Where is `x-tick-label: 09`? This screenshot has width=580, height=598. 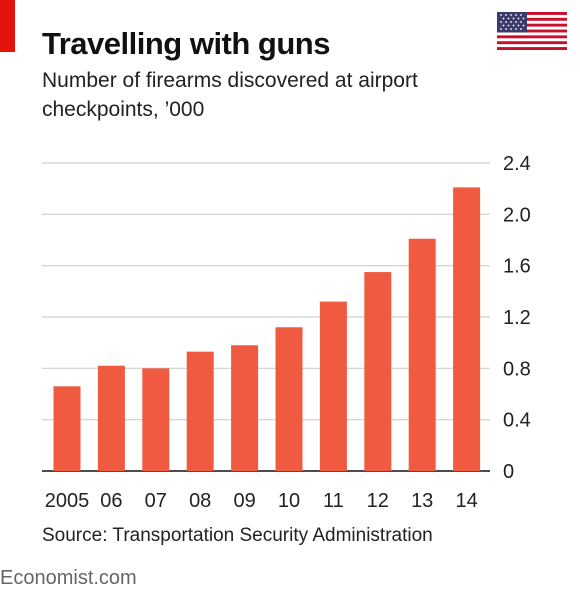
x-tick-label: 09 is located at coordinates (244, 501).